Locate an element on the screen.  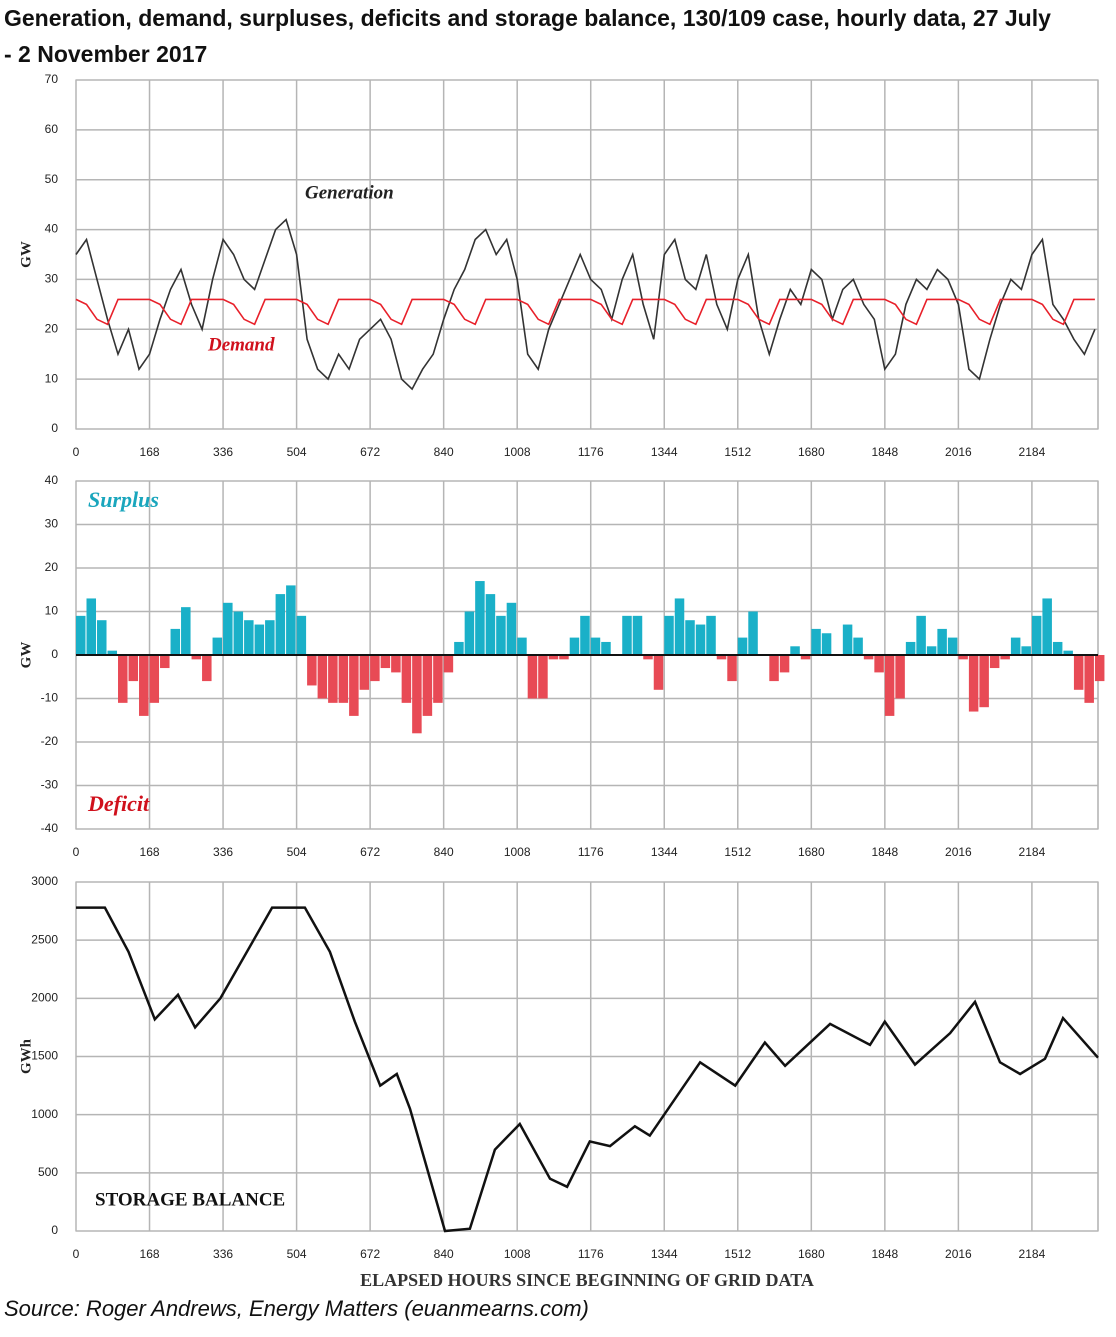
x-tick-label: 168 is located at coordinates (150, 452).